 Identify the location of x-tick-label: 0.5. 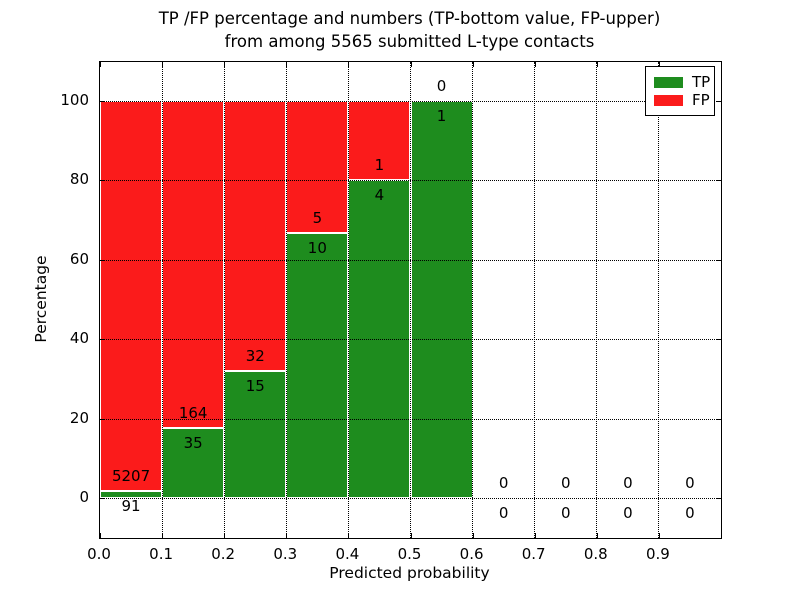
(409, 554).